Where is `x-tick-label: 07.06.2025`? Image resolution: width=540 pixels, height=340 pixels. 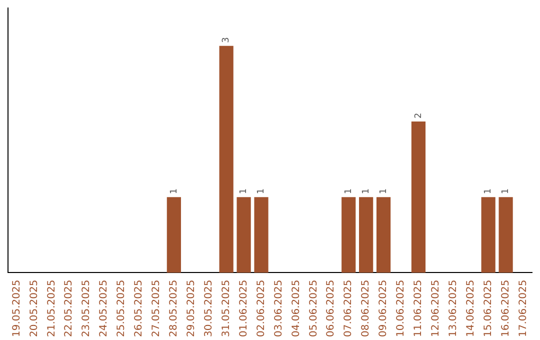
x-tick-label: 07.06.2025 is located at coordinates (348, 309).